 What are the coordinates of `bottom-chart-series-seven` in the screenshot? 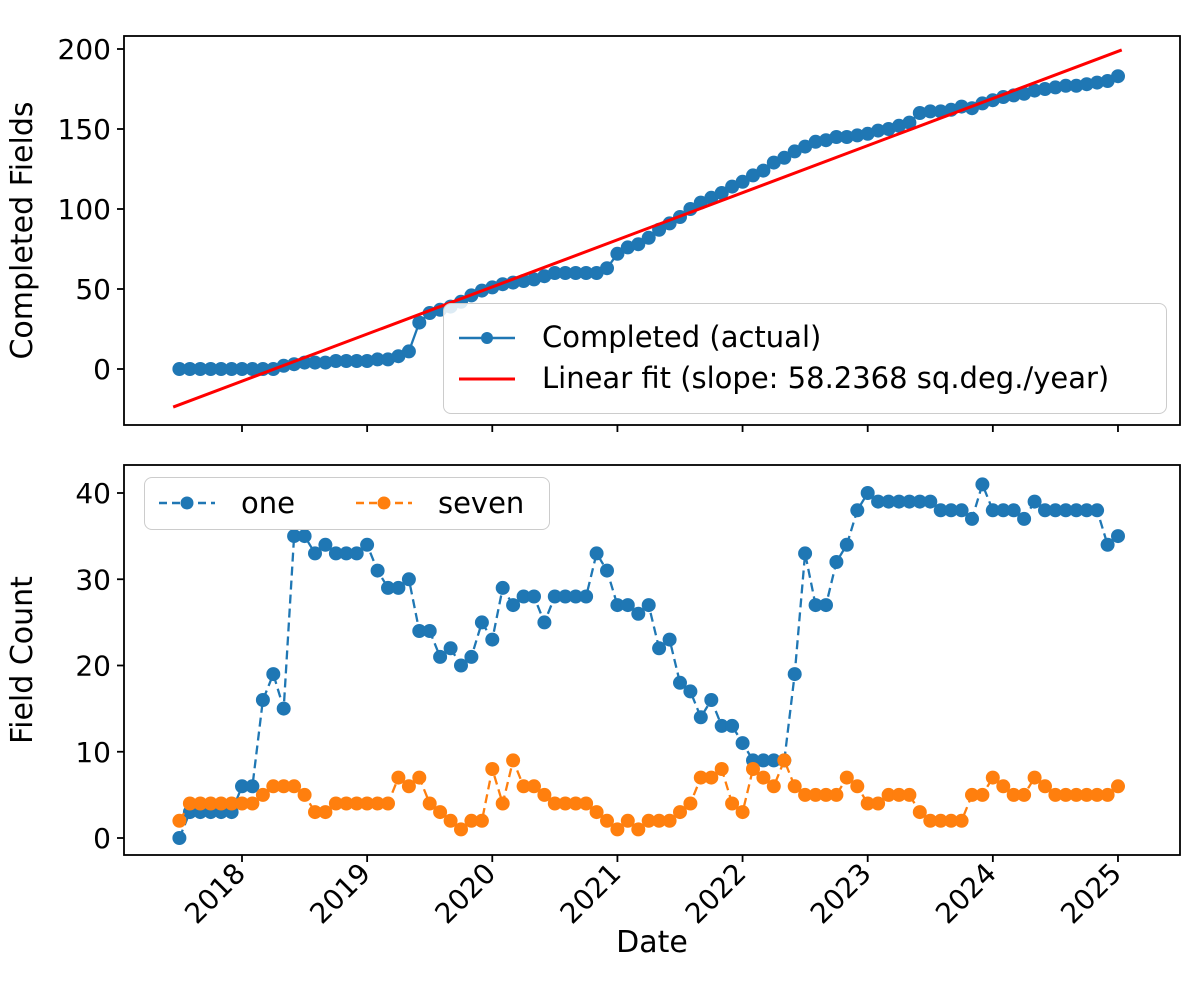 It's located at (648, 795).